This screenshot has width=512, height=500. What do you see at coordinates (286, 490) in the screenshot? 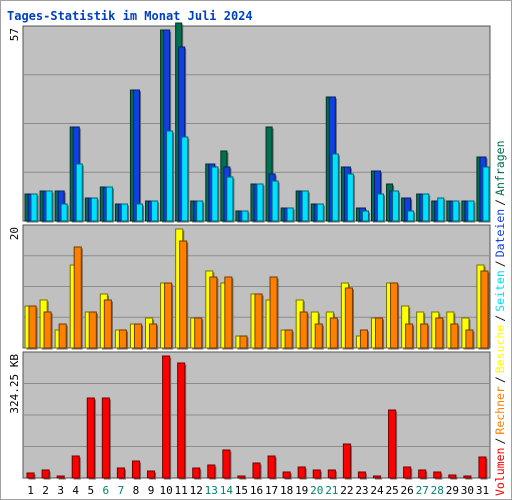
I see `x-label-day-18: 18` at bounding box center [286, 490].